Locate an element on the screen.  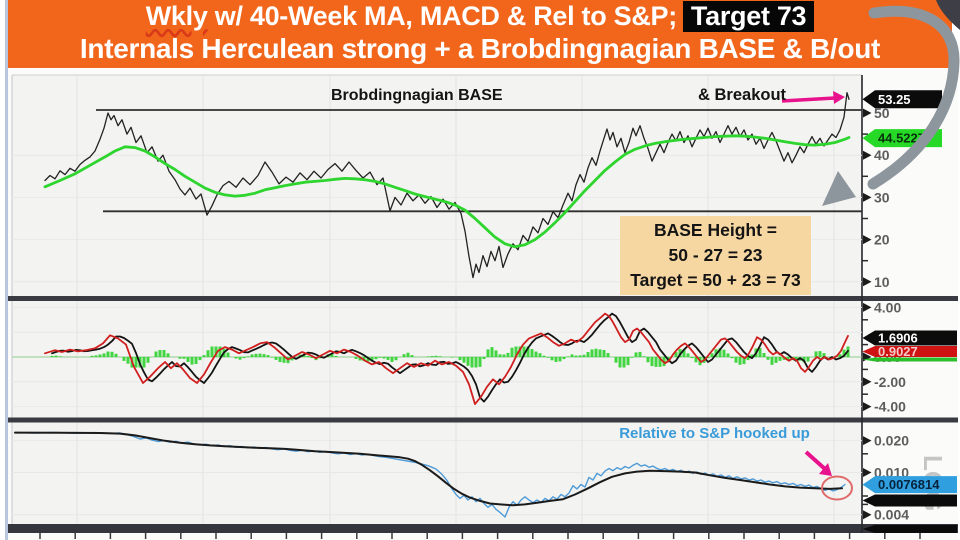
big-gray-arrow is located at coordinates (913, 97).